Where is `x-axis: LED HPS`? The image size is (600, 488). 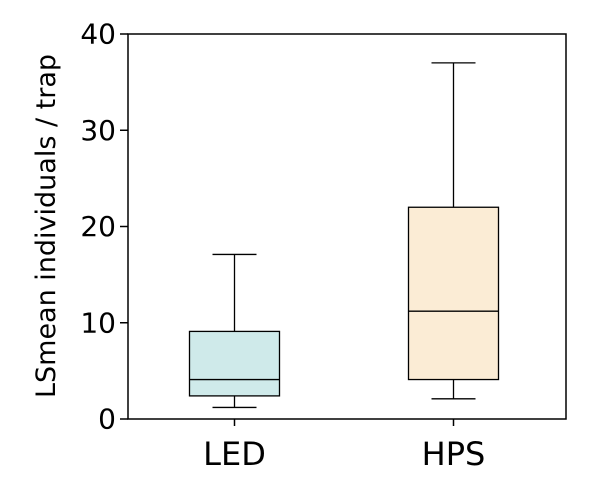
x-axis: LED HPS is located at coordinates (344, 446).